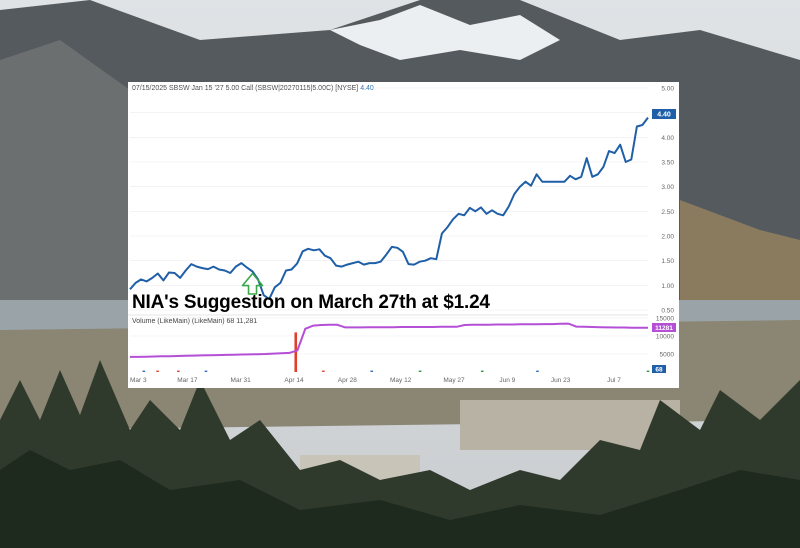 The image size is (800, 548). Describe the element at coordinates (389, 340) in the screenshot. I see `likemain-line` at that location.